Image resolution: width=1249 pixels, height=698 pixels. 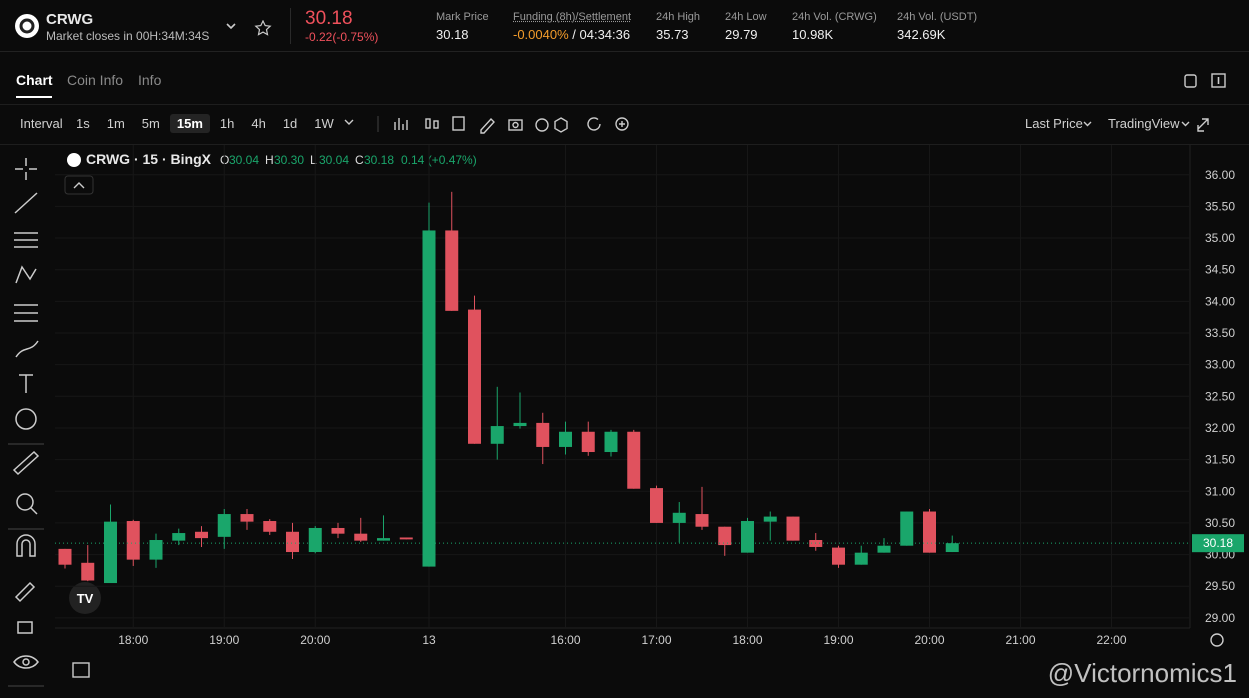 What do you see at coordinates (678, 17) in the screenshot?
I see `stat-label: 24h High` at bounding box center [678, 17].